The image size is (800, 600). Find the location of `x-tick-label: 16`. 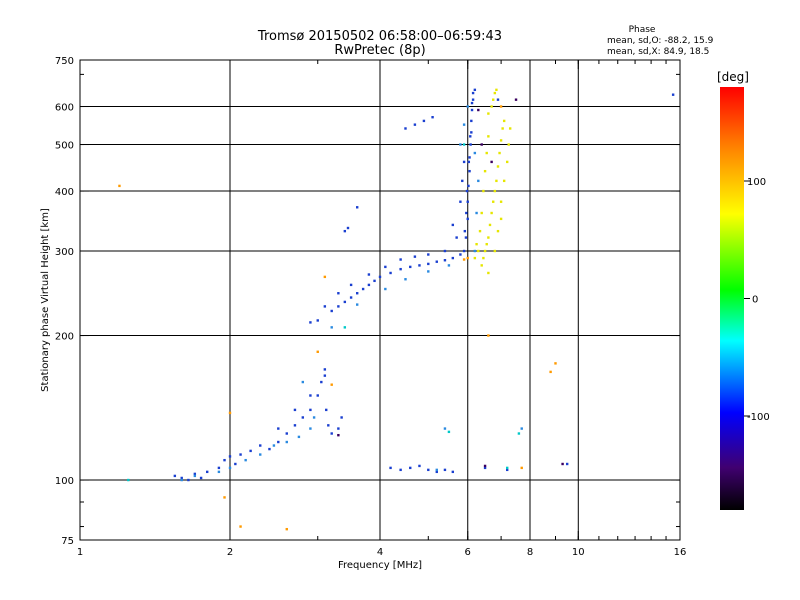

x-tick-label: 16 is located at coordinates (680, 552).